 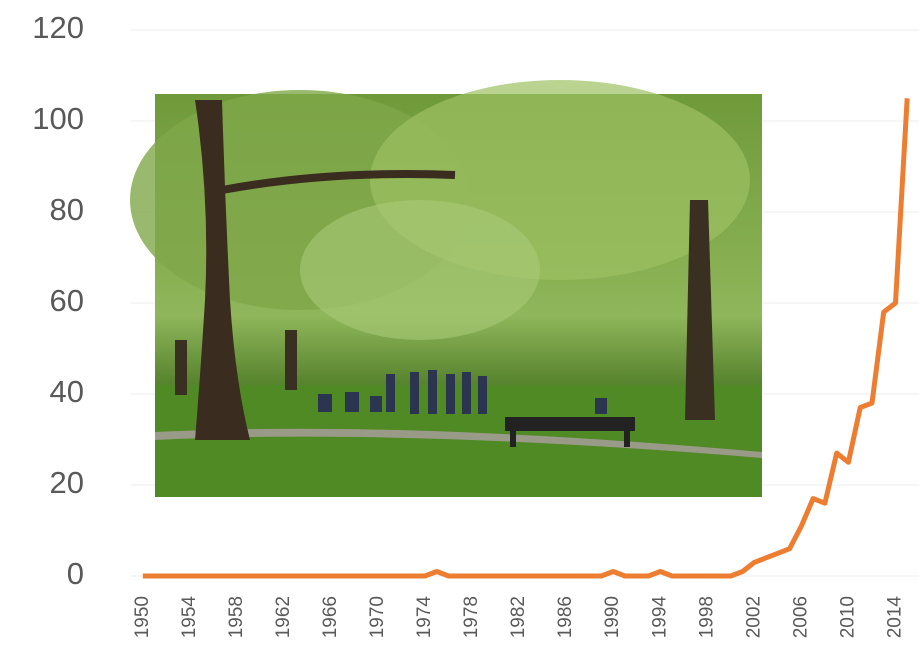 I want to click on x-tick-label: 2010, so click(x=847, y=617).